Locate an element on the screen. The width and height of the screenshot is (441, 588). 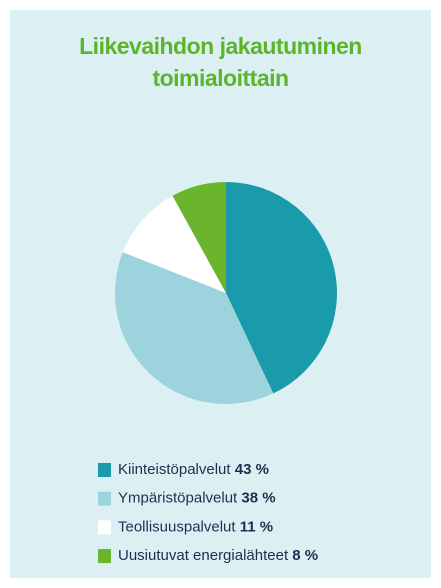
legend-value: 8 % is located at coordinates (305, 555).